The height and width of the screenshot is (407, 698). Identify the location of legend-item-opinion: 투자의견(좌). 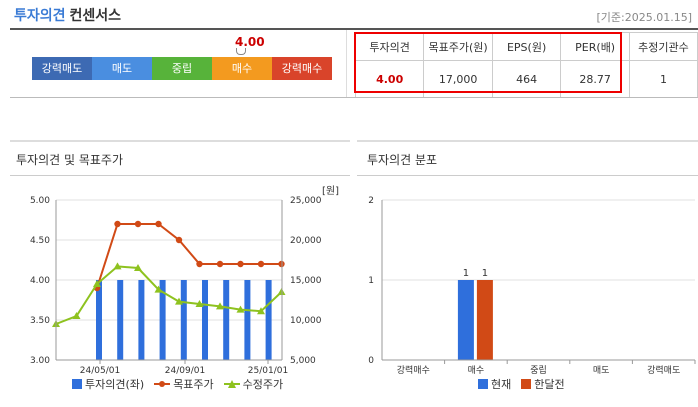
(108, 384).